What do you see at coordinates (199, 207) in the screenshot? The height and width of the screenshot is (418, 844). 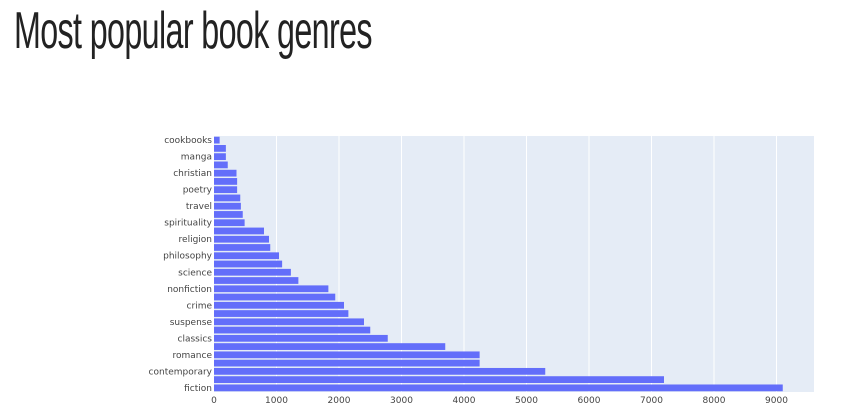 I see `y-tick-label: travel` at bounding box center [199, 207].